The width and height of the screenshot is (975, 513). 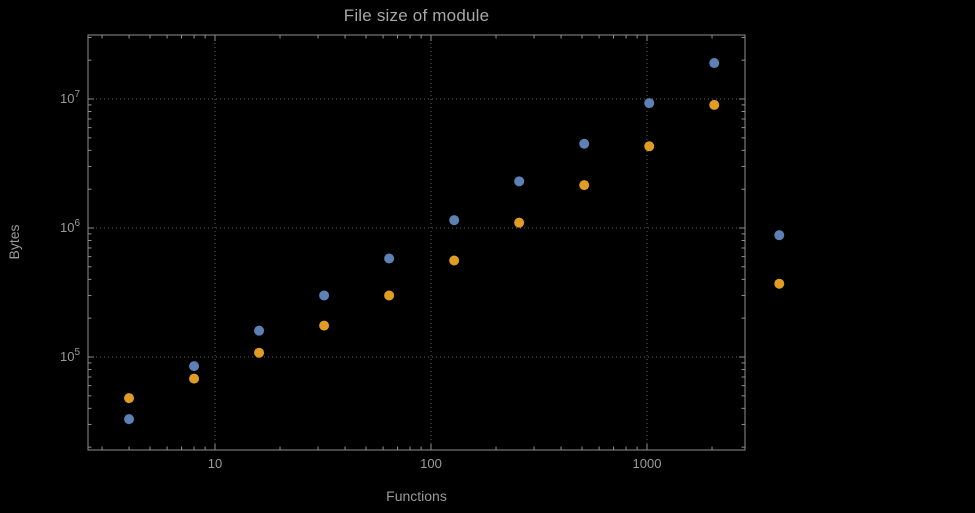 What do you see at coordinates (70, 97) in the screenshot?
I see `y-tick-label: 10⁷` at bounding box center [70, 97].